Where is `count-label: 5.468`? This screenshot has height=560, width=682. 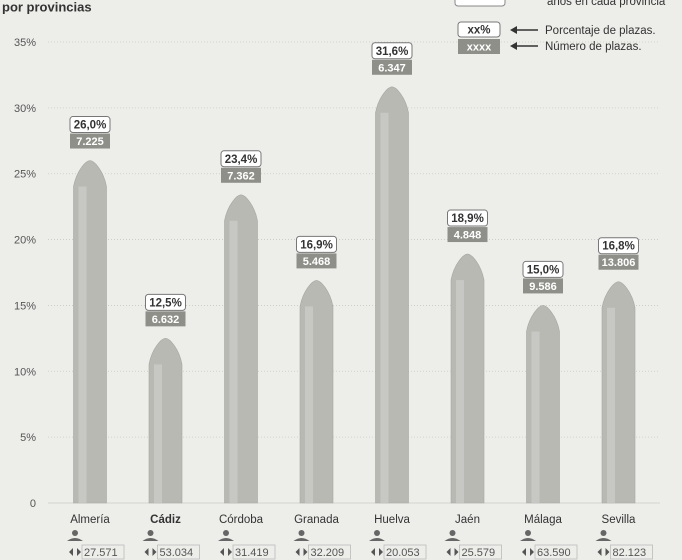
count-label: 5.468 is located at coordinates (317, 262).